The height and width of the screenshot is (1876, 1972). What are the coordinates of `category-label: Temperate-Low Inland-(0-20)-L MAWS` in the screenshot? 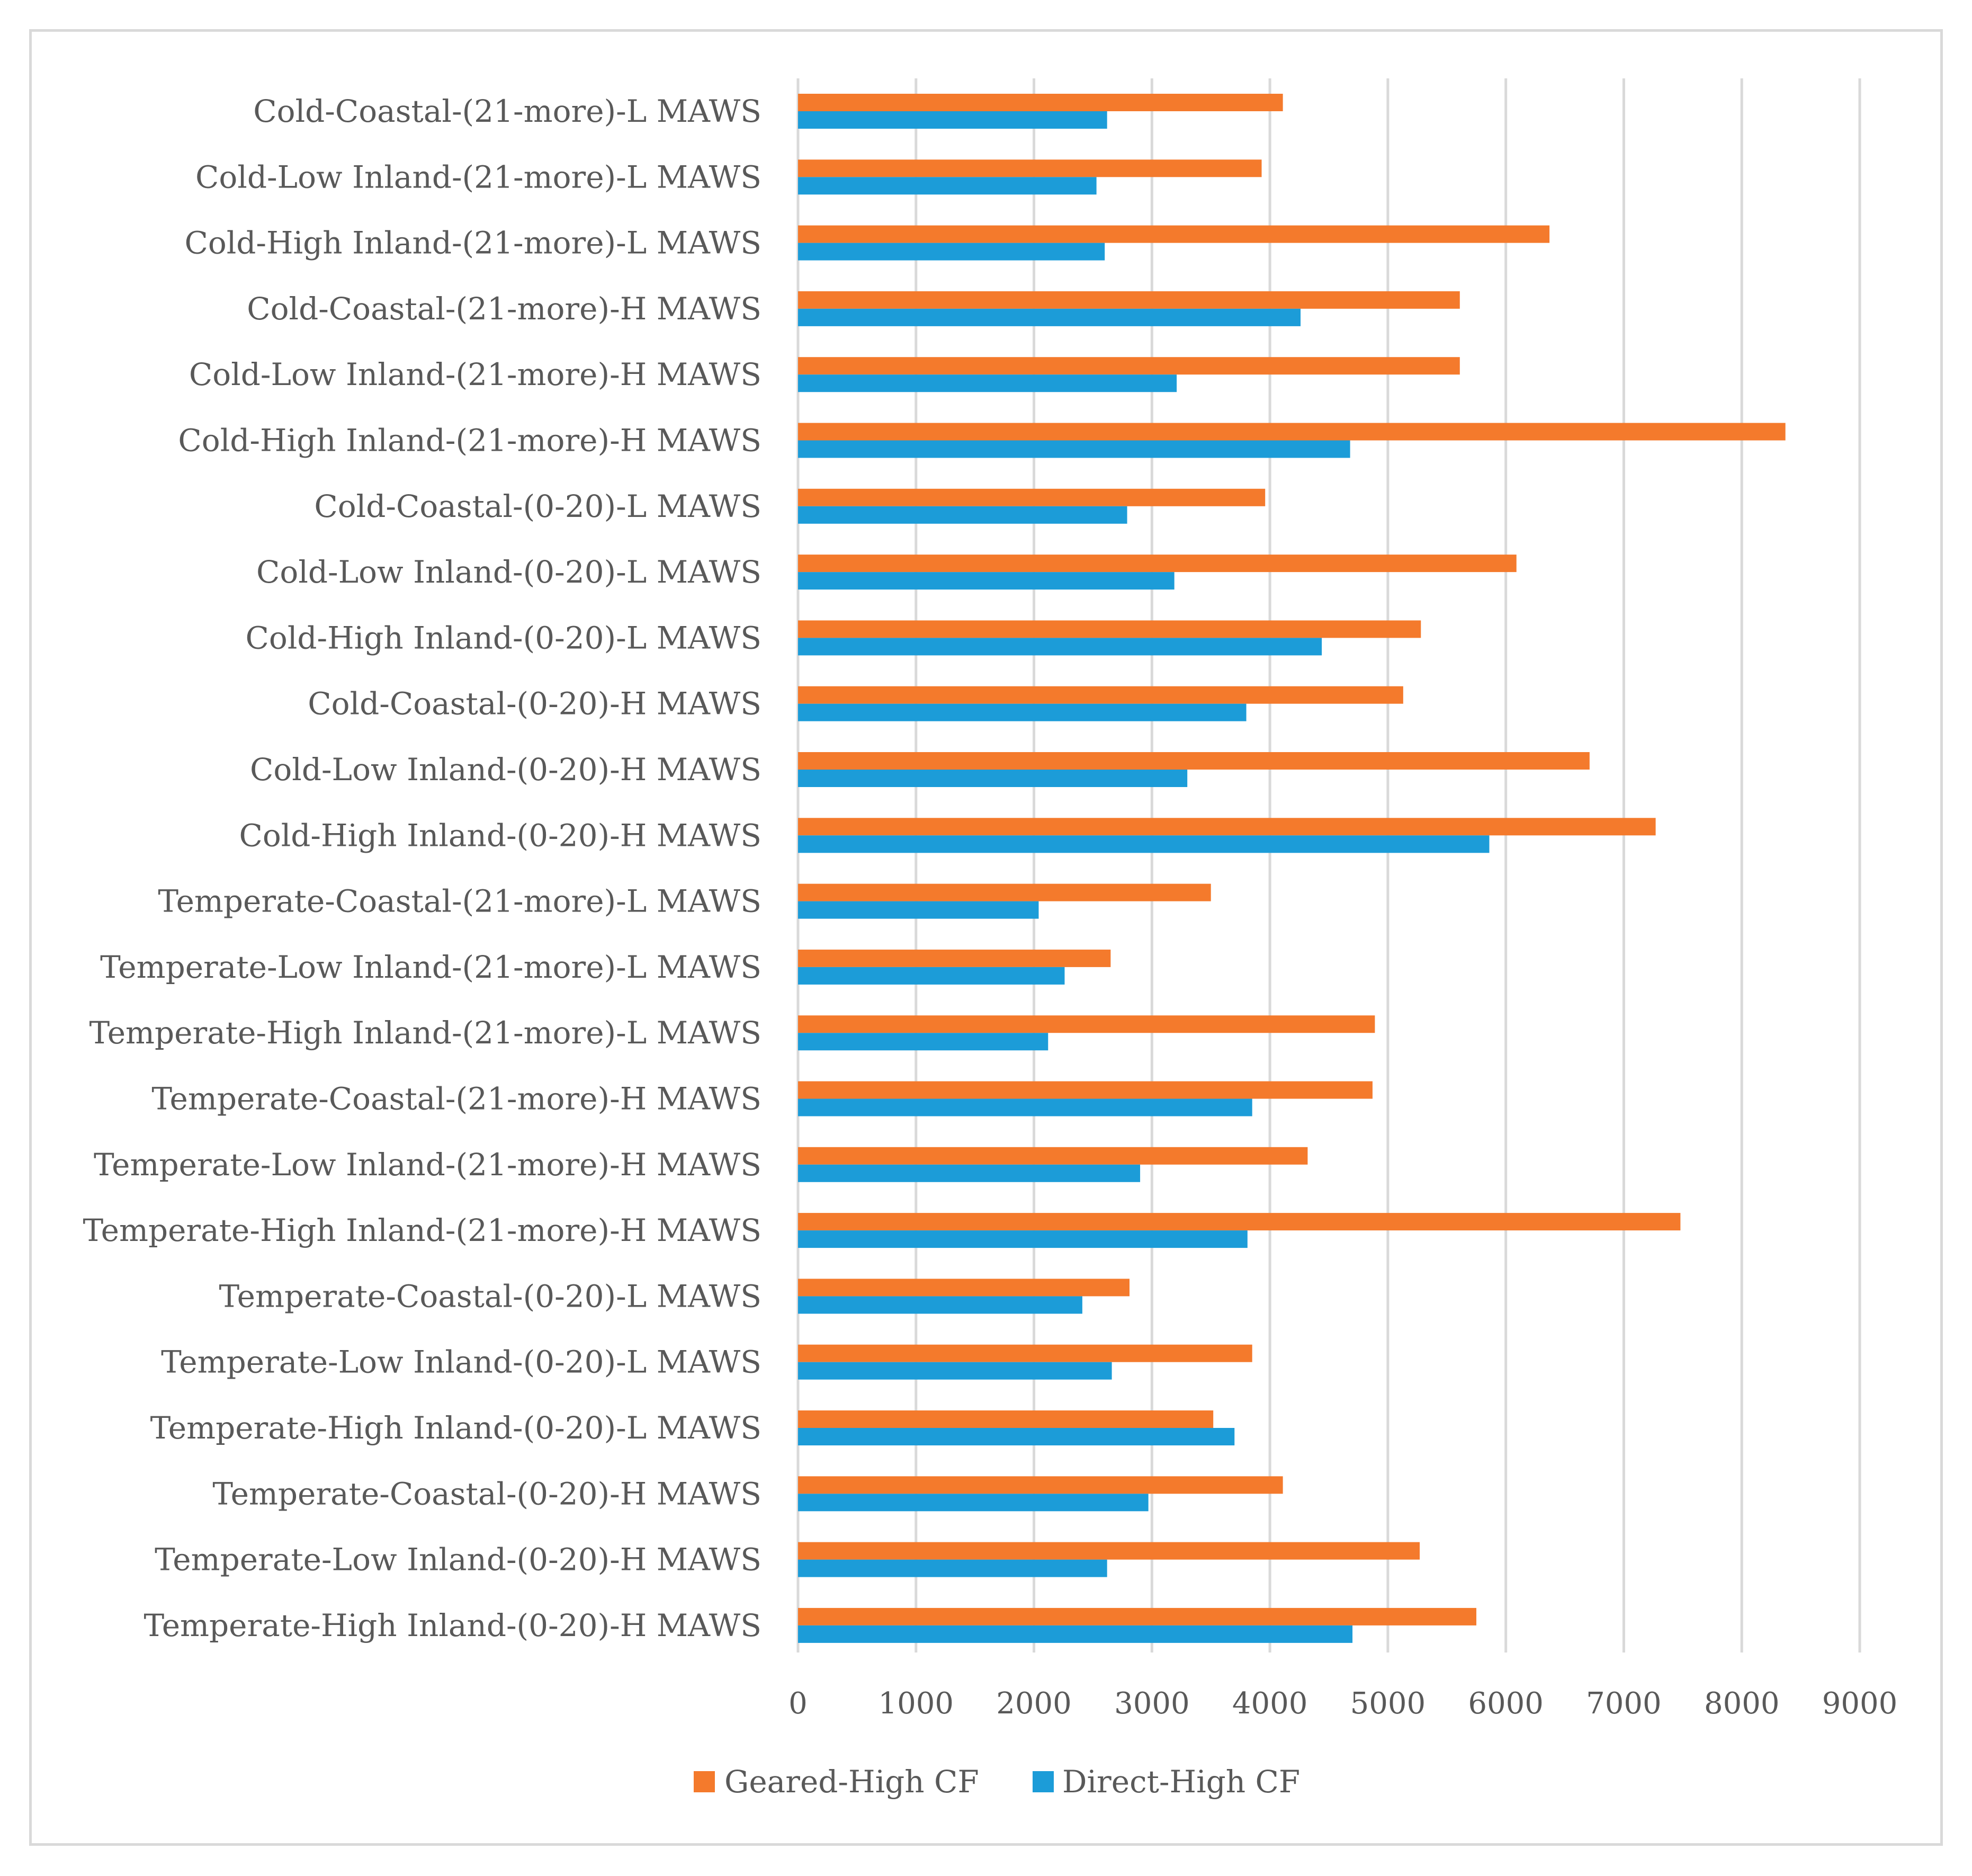 It's located at (461, 1362).